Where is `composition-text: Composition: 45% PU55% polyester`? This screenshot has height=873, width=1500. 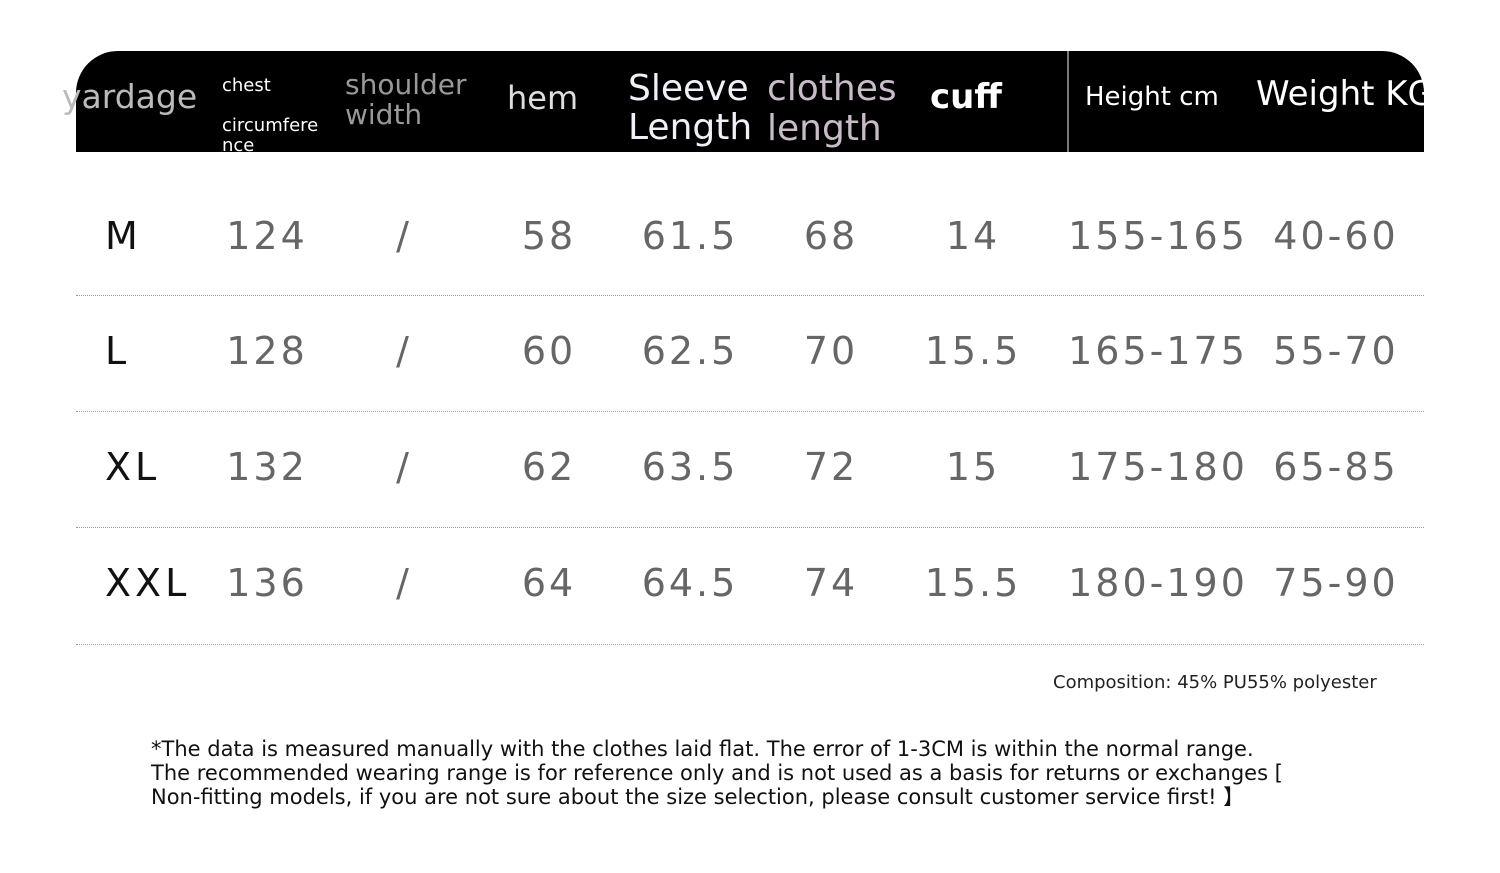
composition-text: Composition: 45% PU55% polyester is located at coordinates (1215, 682).